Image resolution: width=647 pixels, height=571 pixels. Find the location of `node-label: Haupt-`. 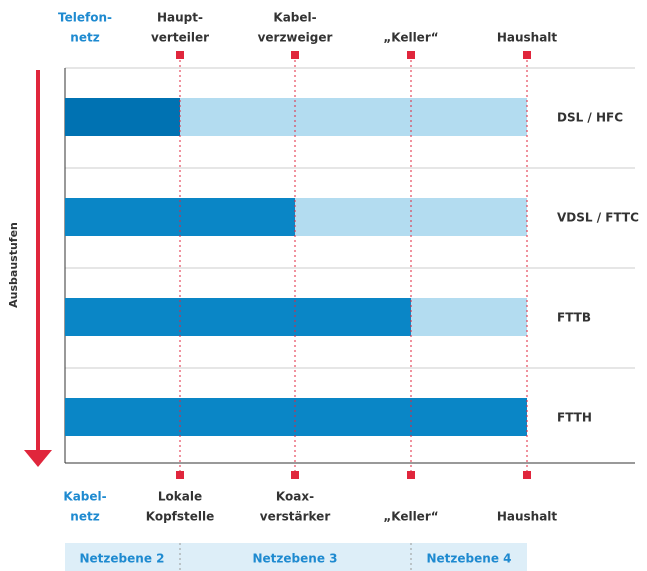

node-label: Haupt- is located at coordinates (180, 18).